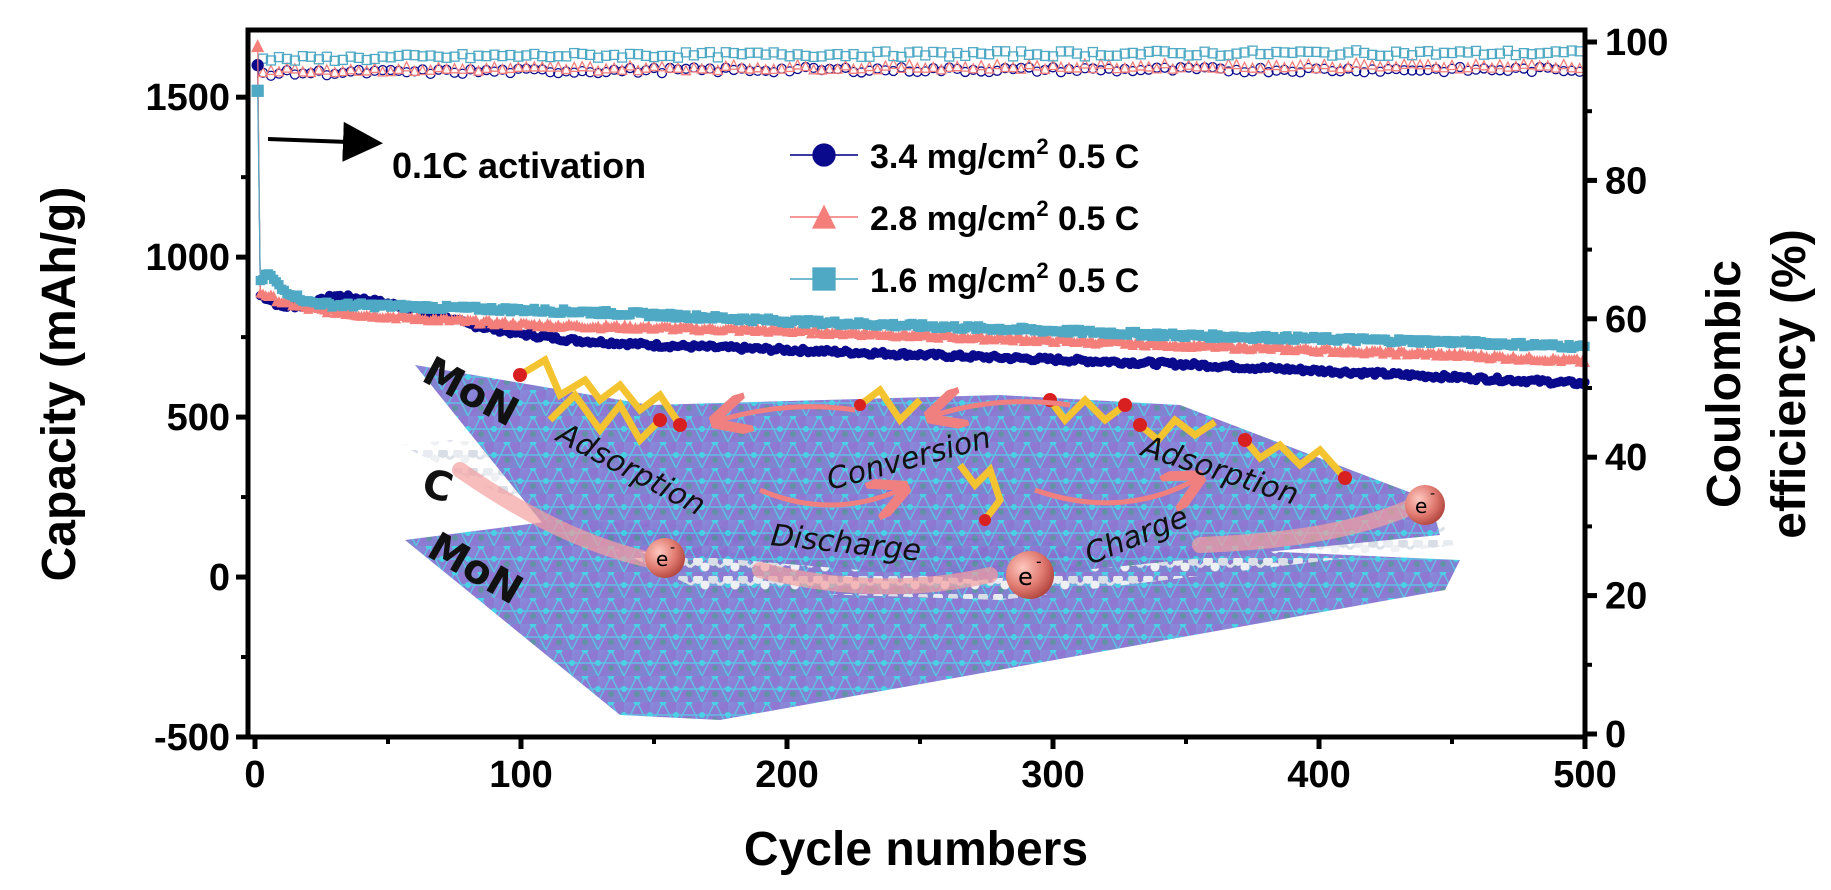  I want to click on y2-axis-title-line2: efficiency (%), so click(1789, 383).